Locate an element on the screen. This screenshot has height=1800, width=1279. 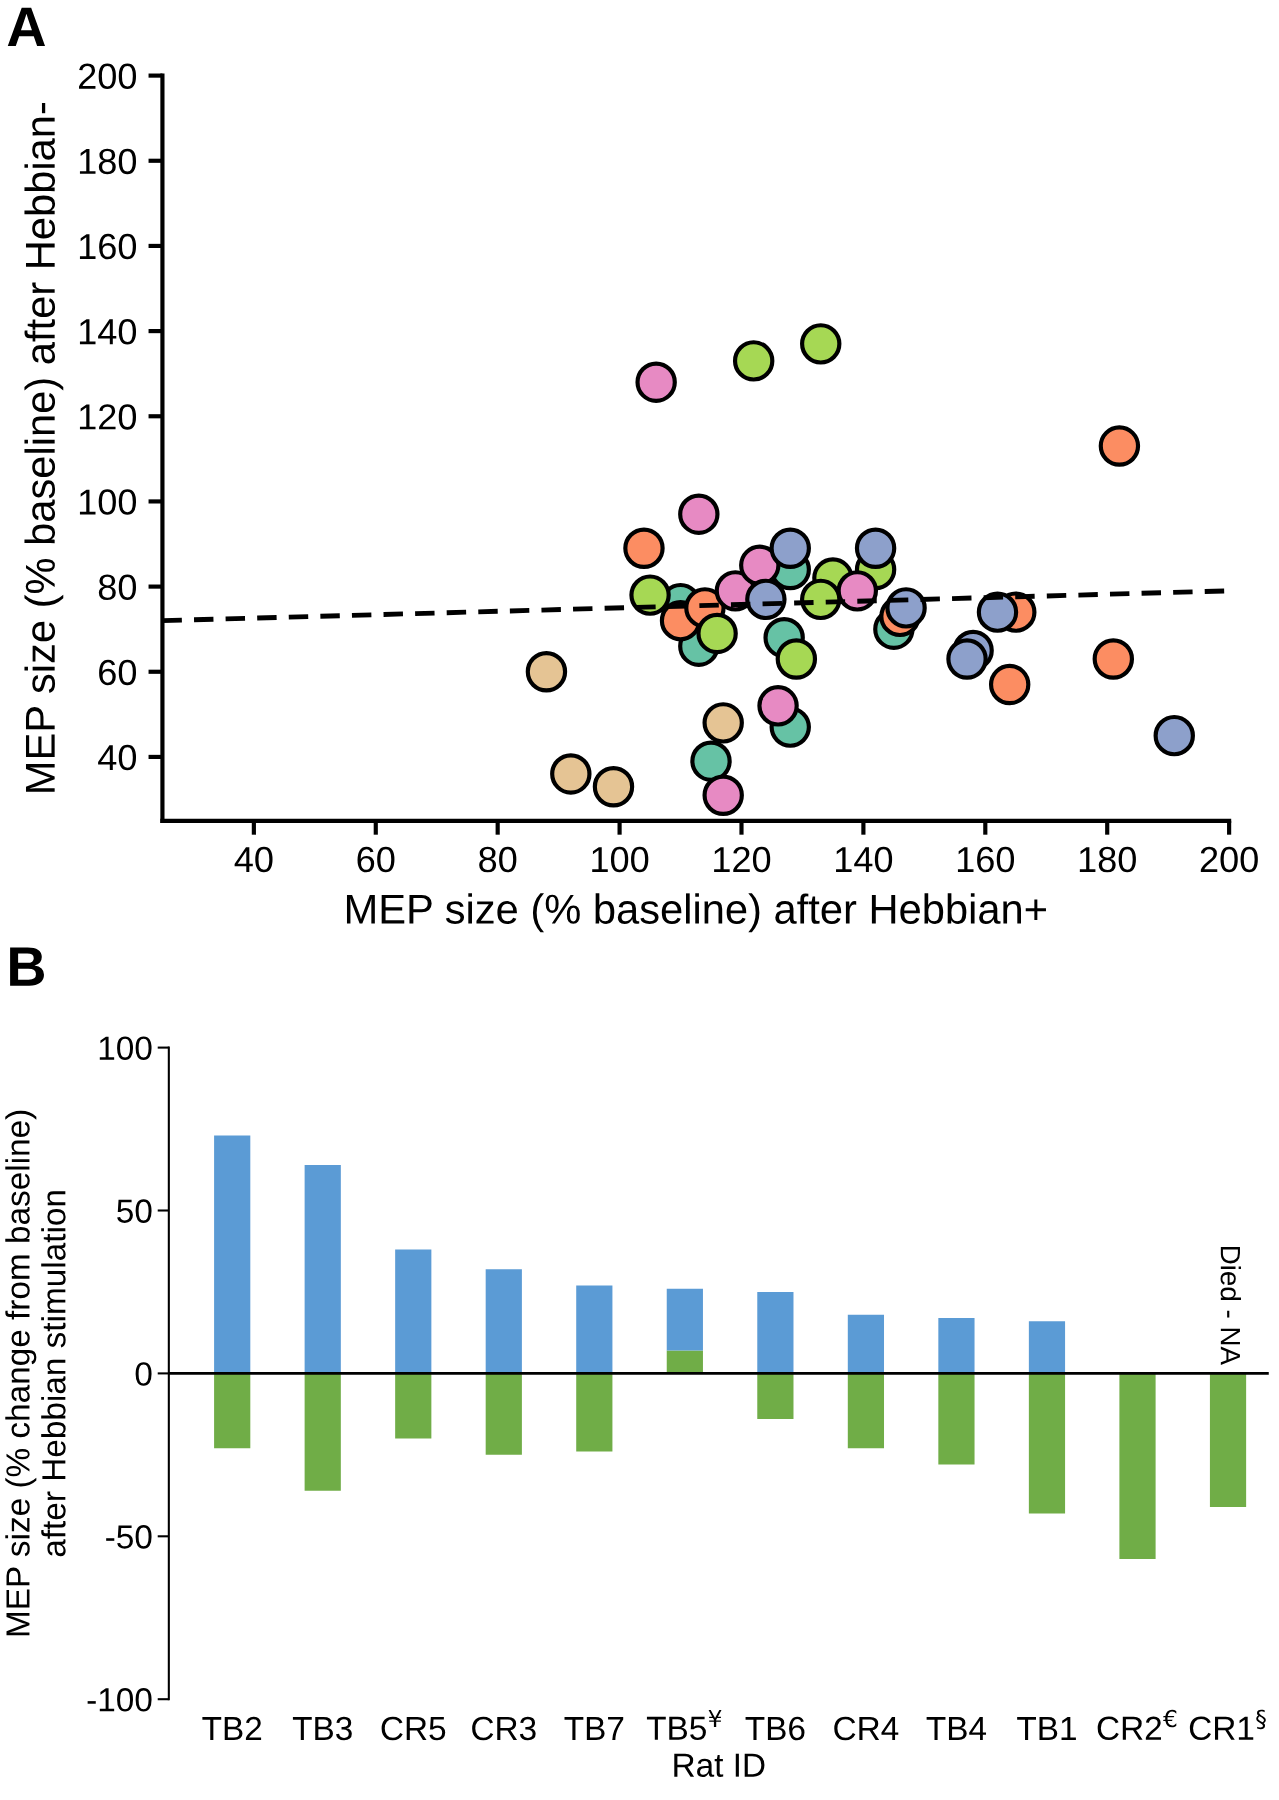
x-tick-label: TB1 is located at coordinates (1046, 1729).